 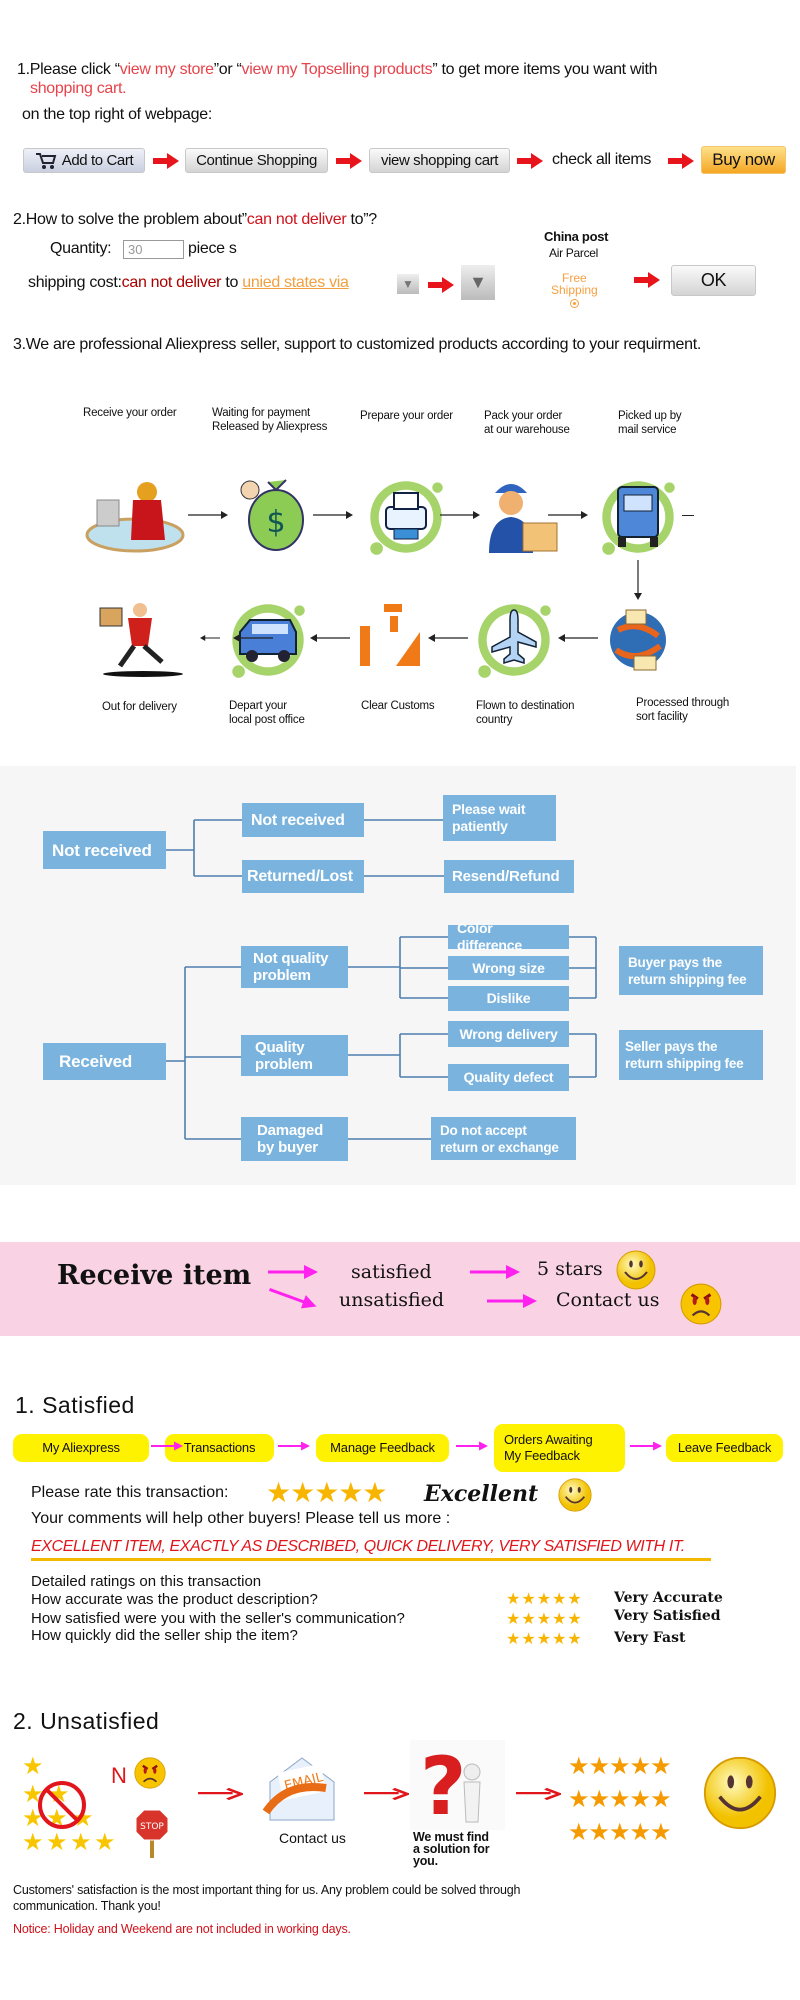 I want to click on line: patiently, so click(x=480, y=826).